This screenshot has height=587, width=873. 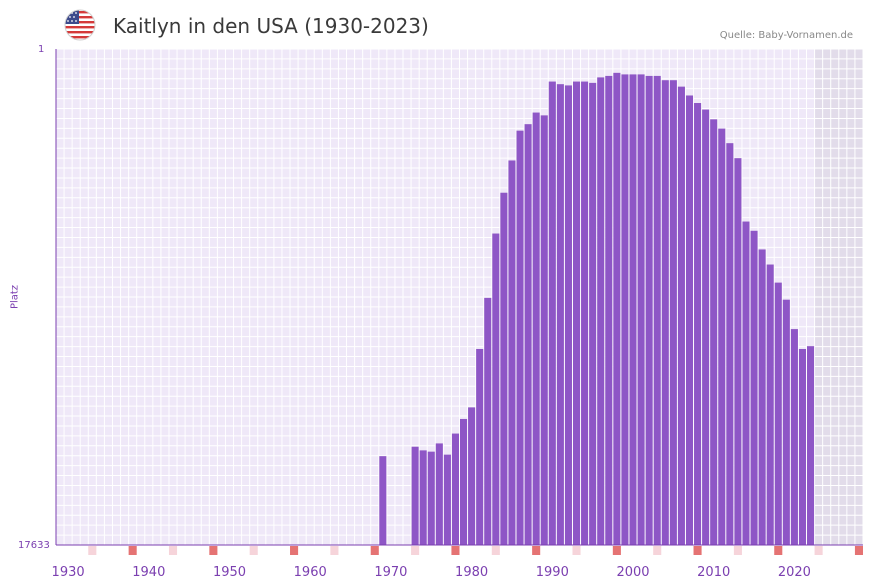 I want to click on x-tick-label-1970: 1970, so click(x=390, y=572).